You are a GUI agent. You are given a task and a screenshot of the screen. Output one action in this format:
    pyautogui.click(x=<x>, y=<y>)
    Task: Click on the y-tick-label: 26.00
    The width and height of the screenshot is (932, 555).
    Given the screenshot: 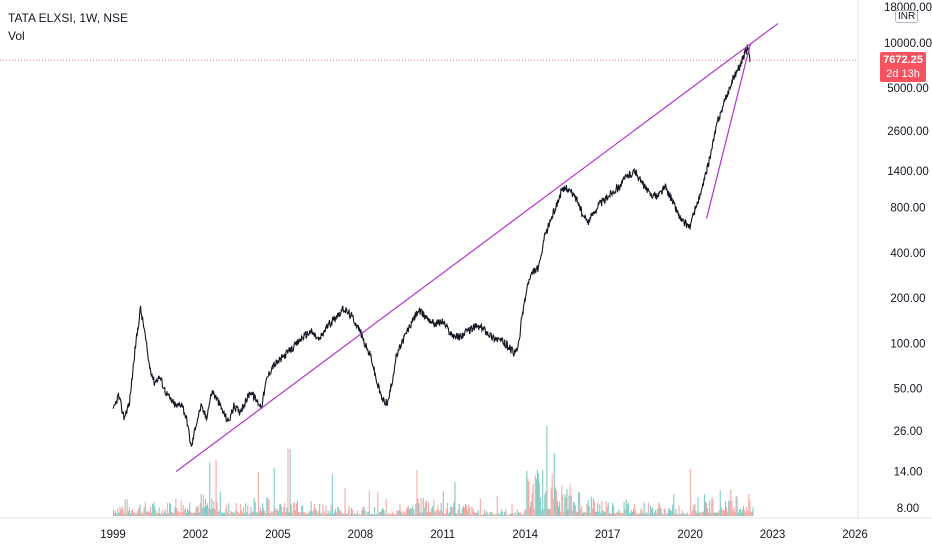 What is the action you would take?
    pyautogui.click(x=908, y=432)
    